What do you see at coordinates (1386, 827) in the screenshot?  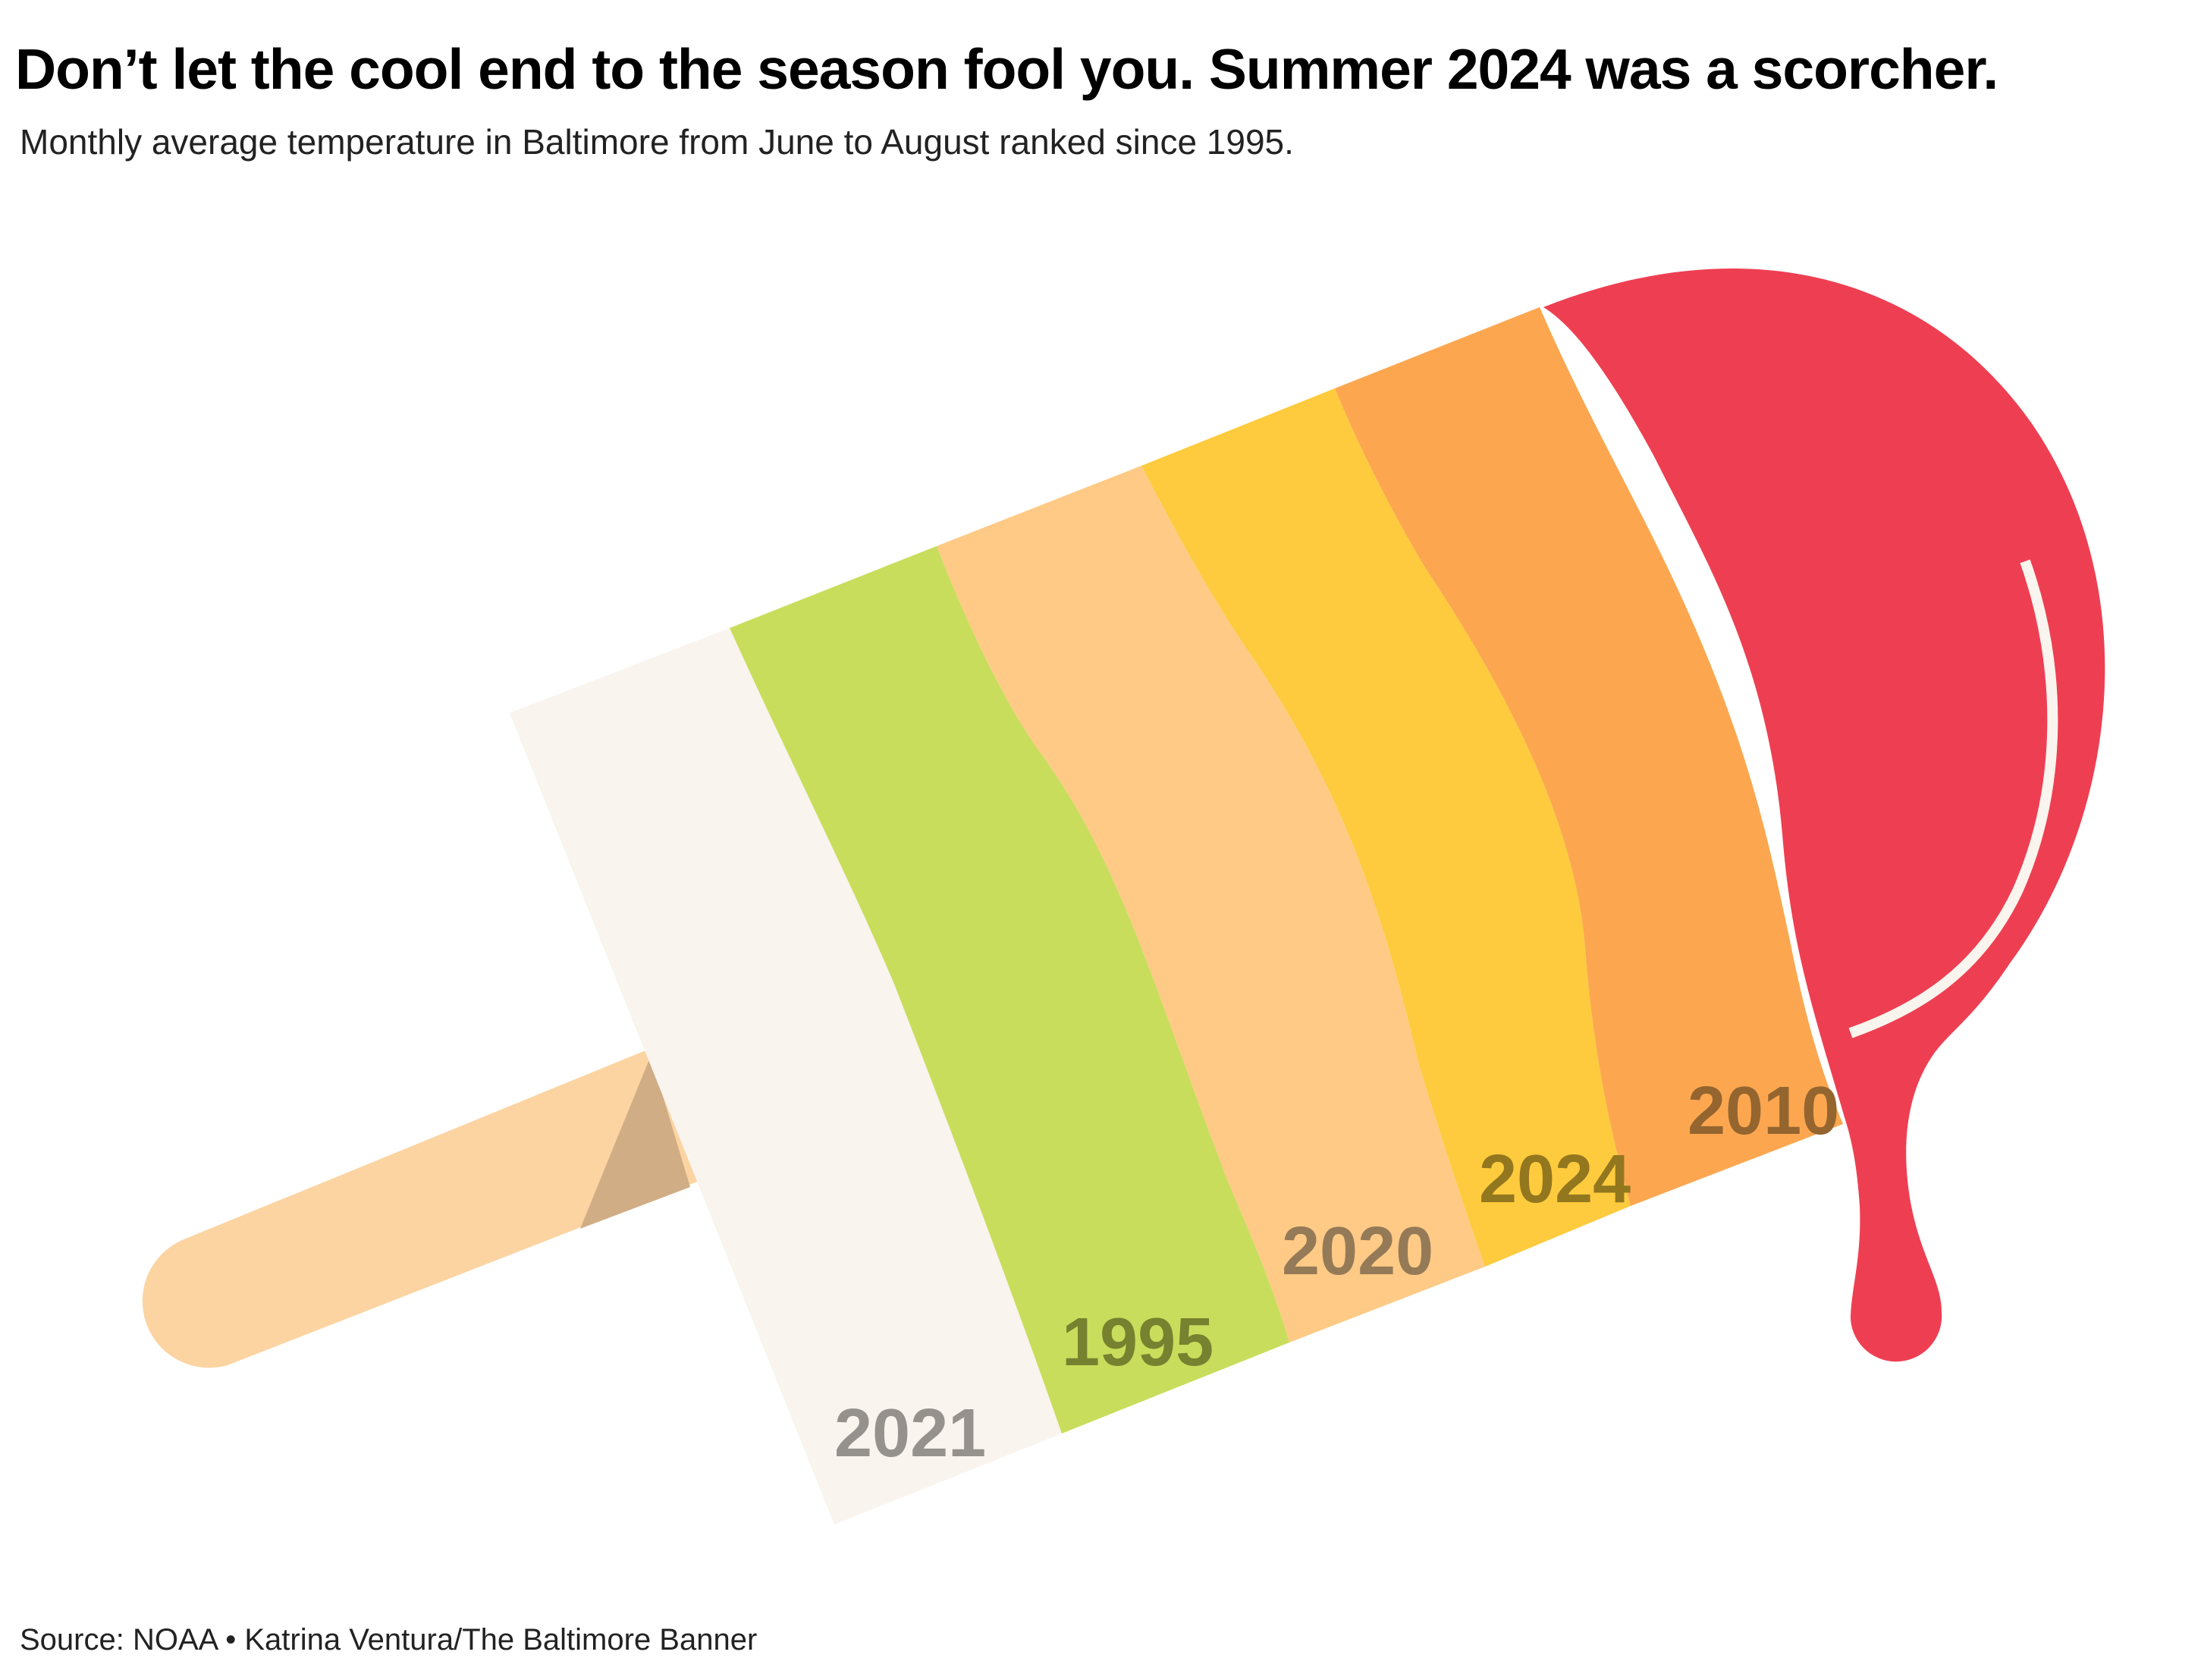 I see `band-2024` at bounding box center [1386, 827].